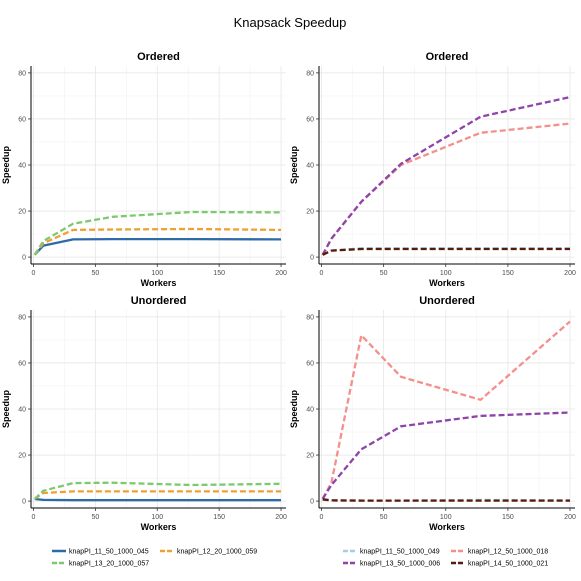 The height and width of the screenshot is (581, 581). I want to click on legend-label: knapPI_11_50_1000_045, so click(109, 552).